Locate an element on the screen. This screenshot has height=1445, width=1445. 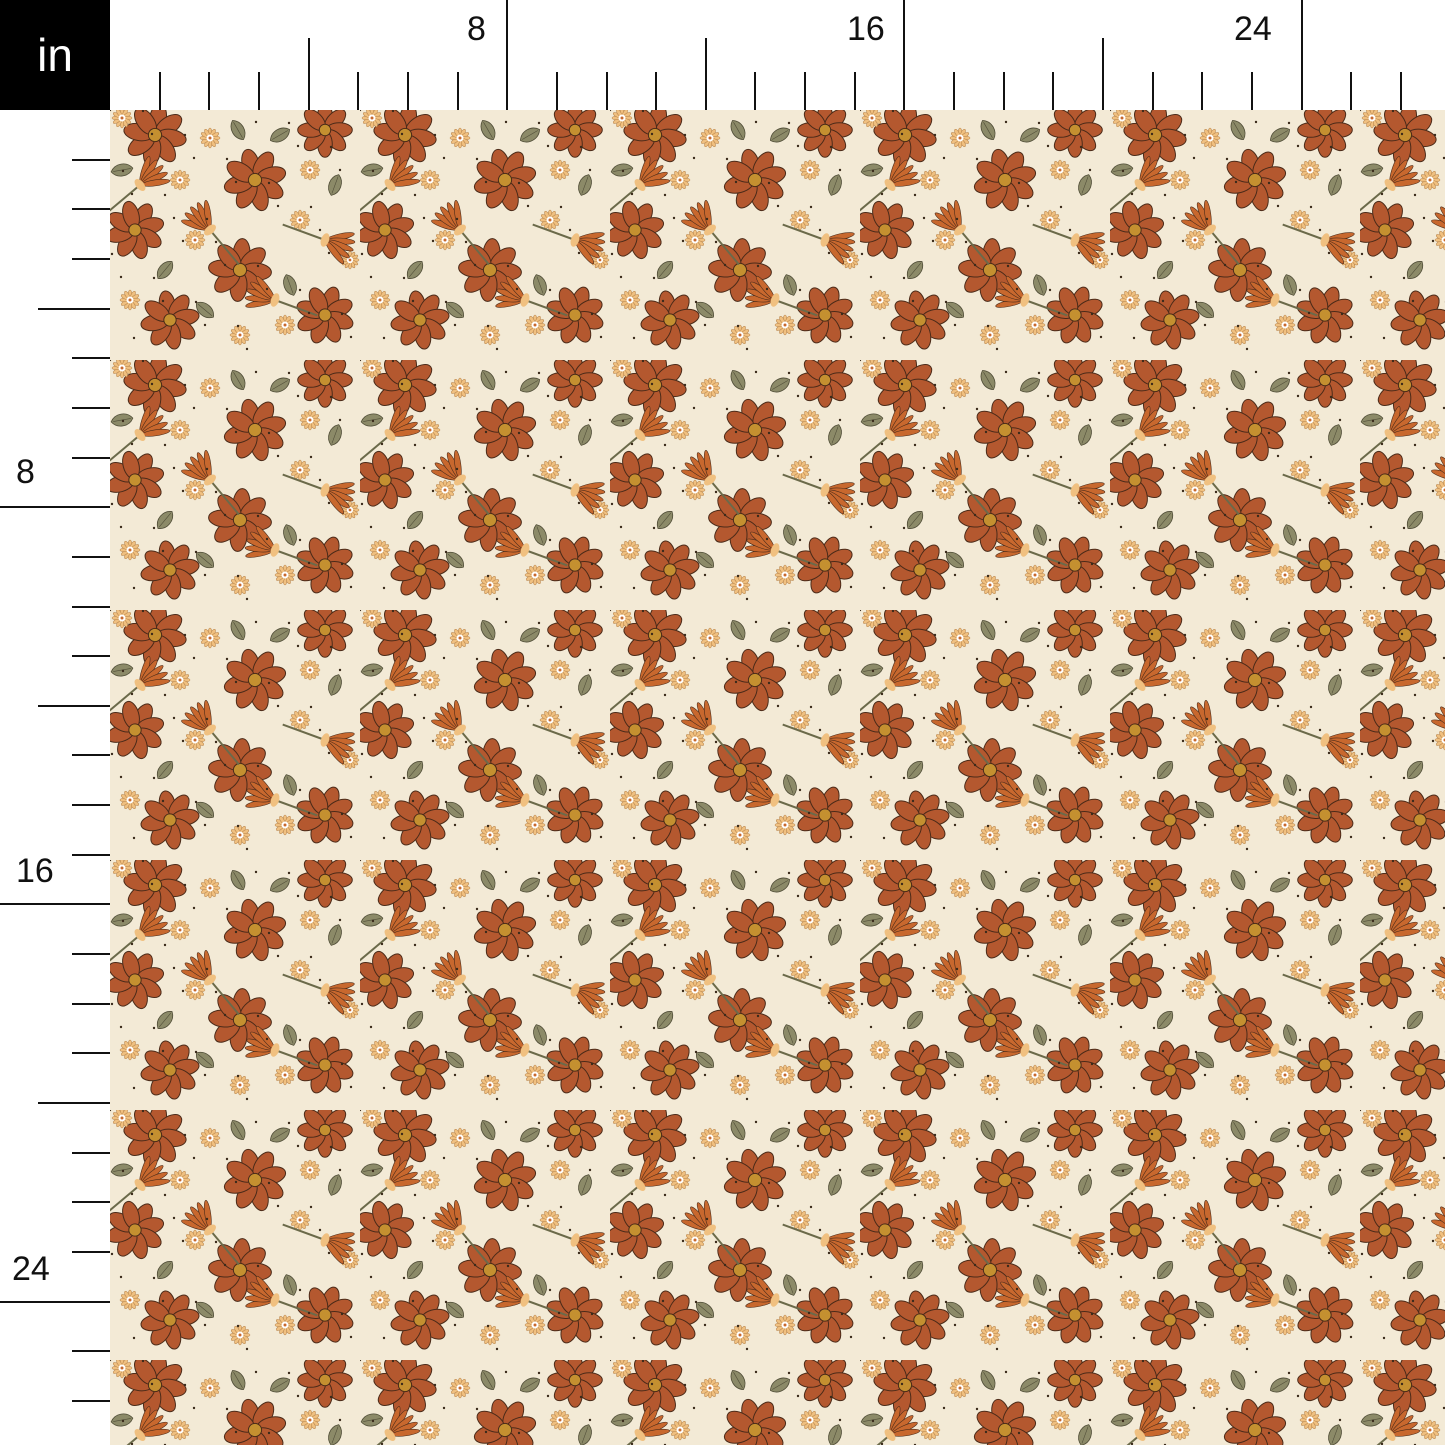
left-ruler-label-16: 16 is located at coordinates (35, 871).